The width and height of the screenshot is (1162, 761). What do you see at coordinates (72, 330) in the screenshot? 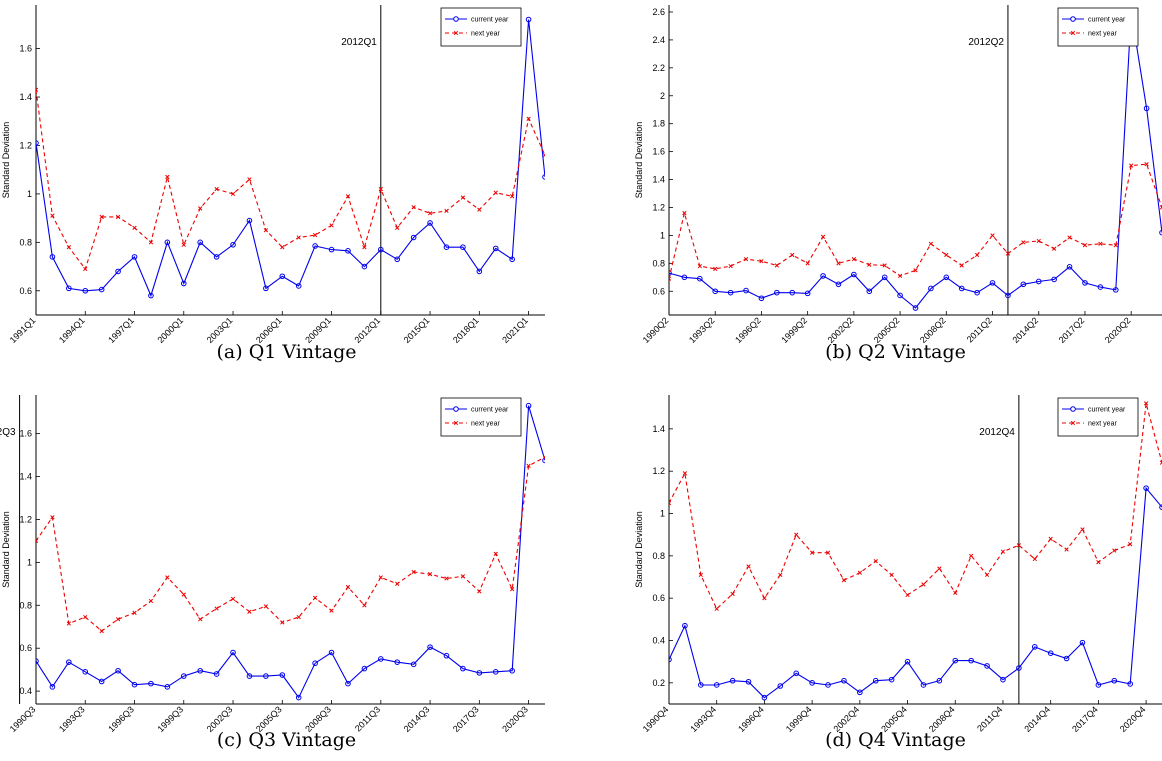
I see `x-tick-label: 1994Q1` at bounding box center [72, 330].